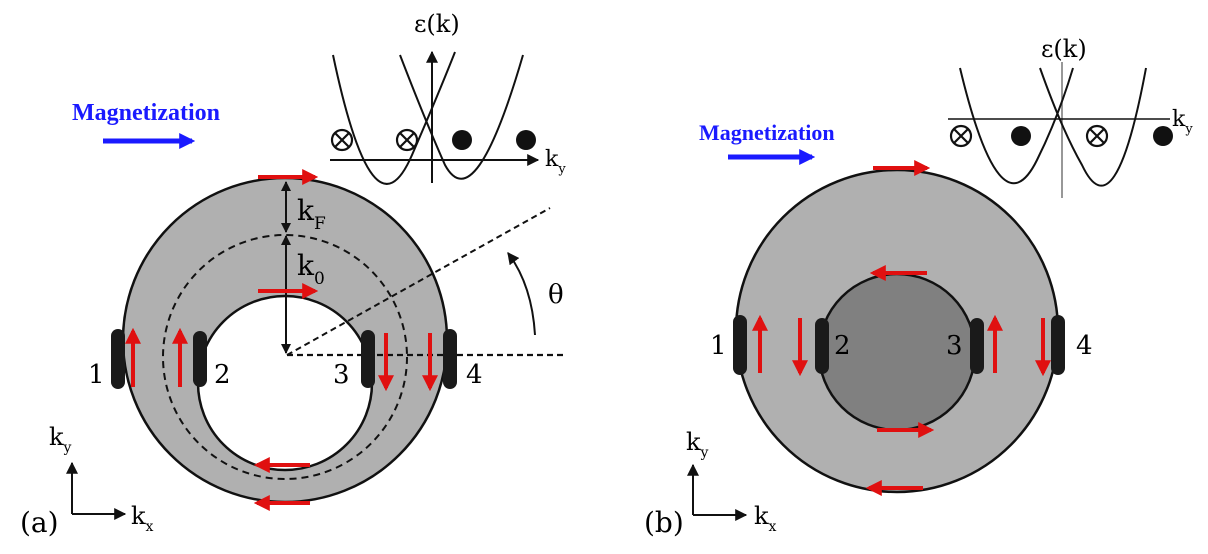 This screenshot has height=554, width=1208. I want to click on contact-label-3-a: 3, so click(341, 375).